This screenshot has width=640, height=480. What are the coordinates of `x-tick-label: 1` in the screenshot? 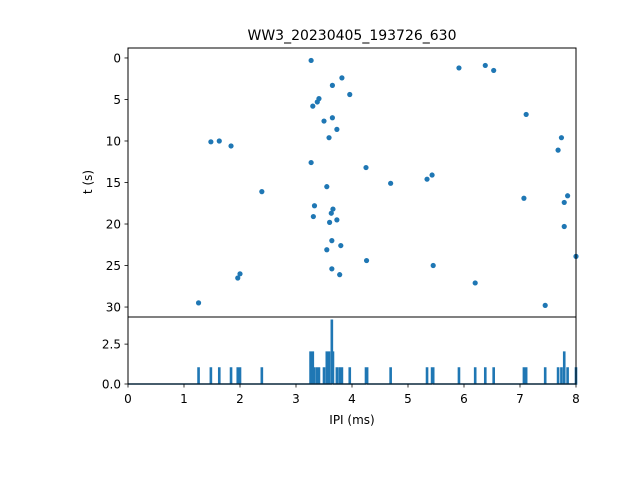 It's located at (184, 399).